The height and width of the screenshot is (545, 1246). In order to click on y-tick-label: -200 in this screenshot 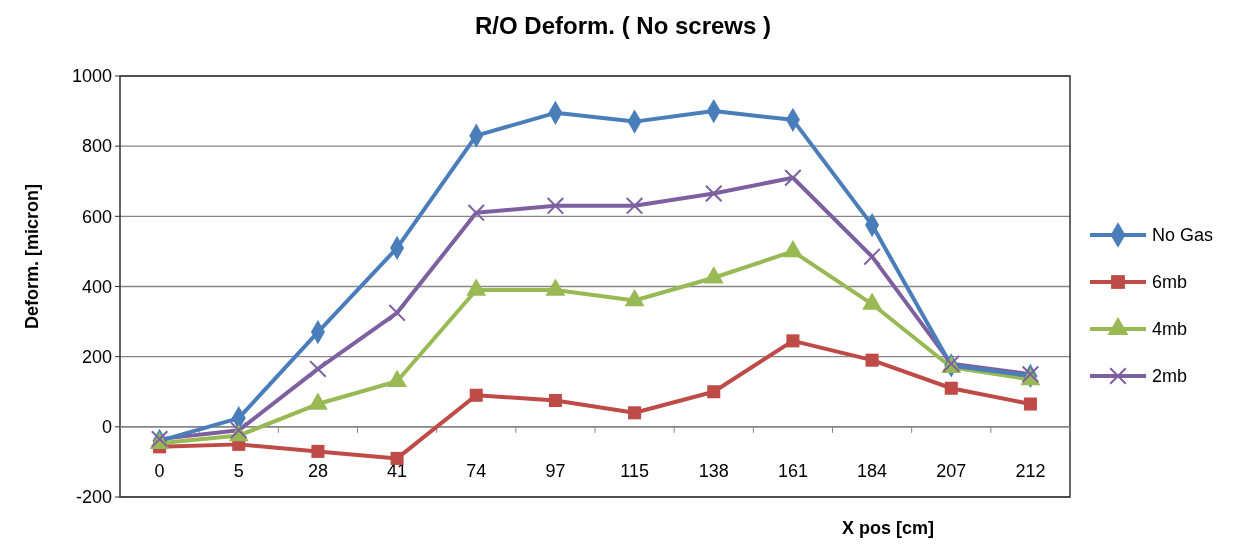, I will do `click(93, 497)`.